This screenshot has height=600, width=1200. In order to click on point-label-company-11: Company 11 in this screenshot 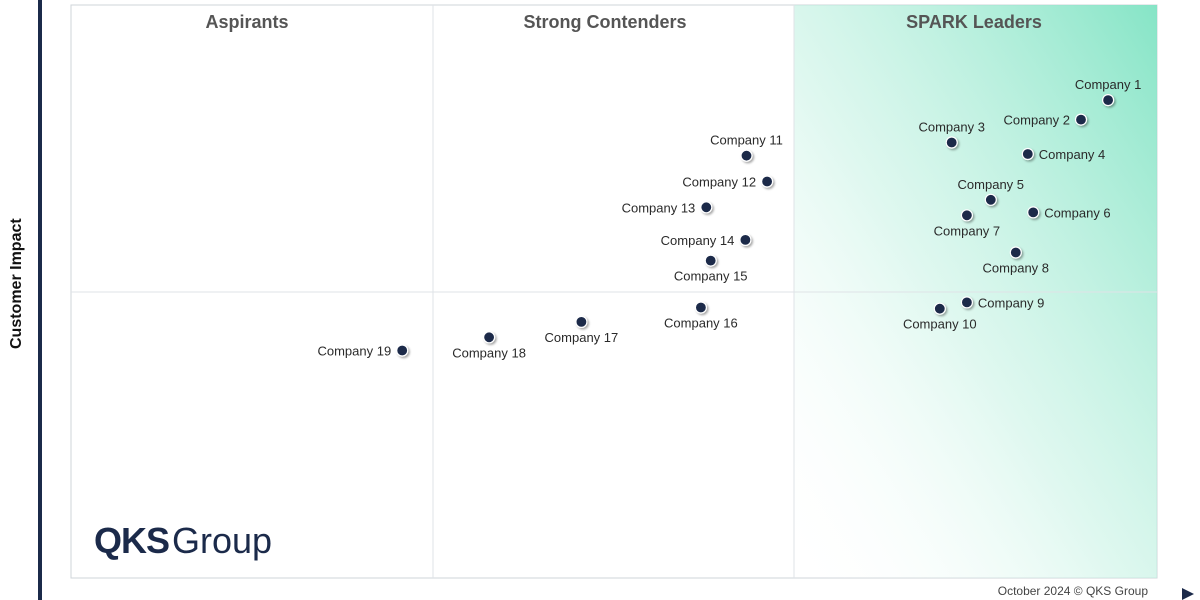, I will do `click(746, 140)`.